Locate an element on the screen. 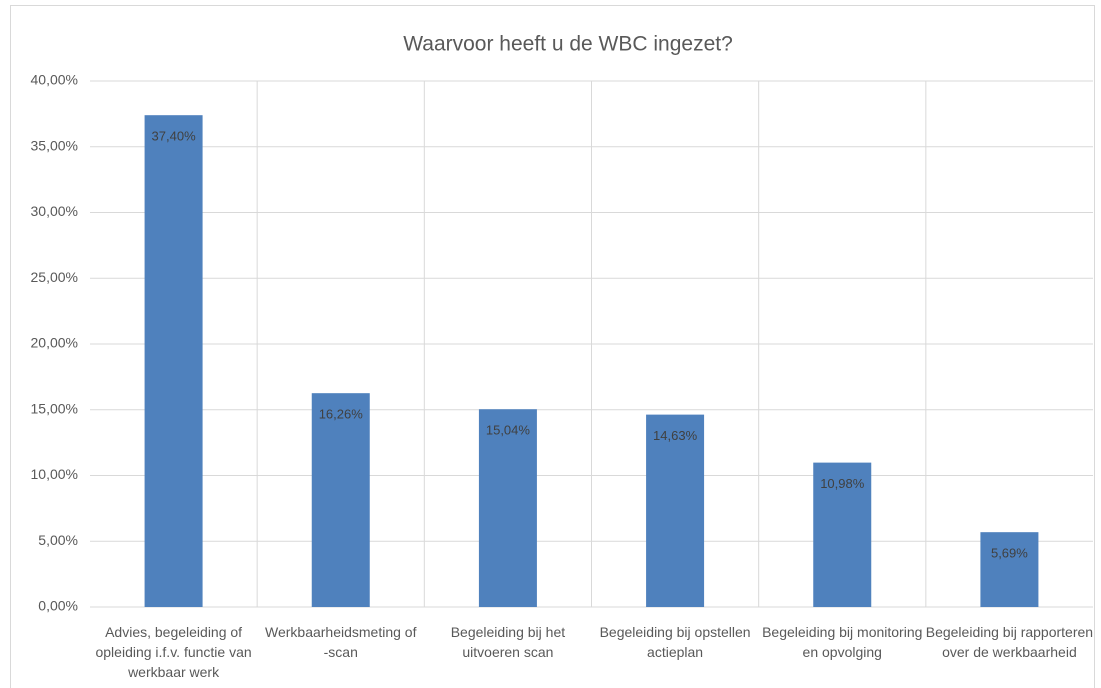 This screenshot has height=688, width=1101. x-tick-label-line: Werkbaarheidsmeting of is located at coordinates (341, 632).